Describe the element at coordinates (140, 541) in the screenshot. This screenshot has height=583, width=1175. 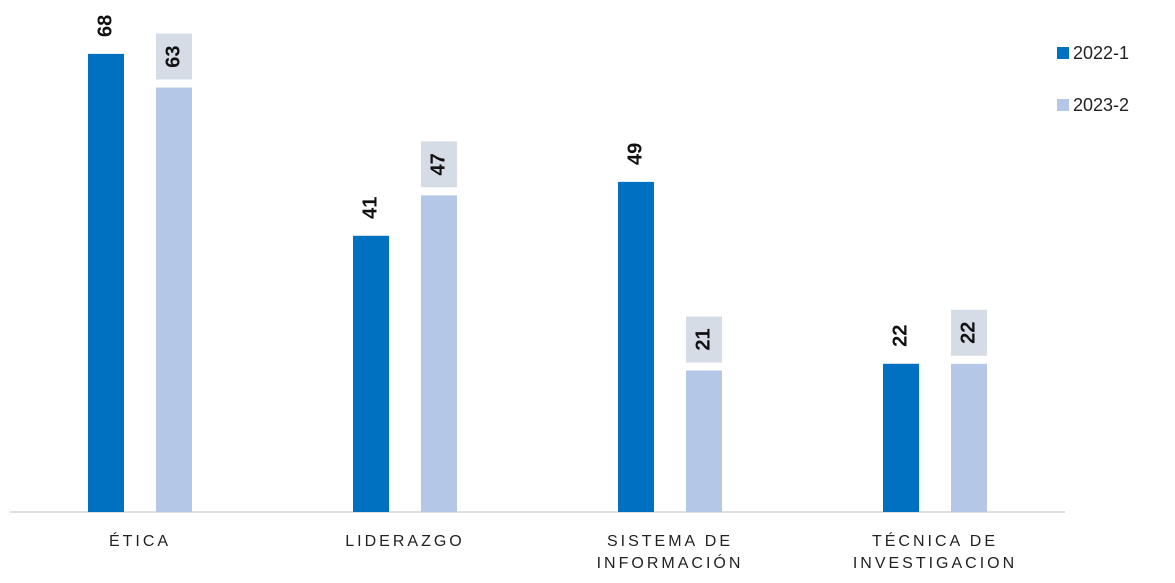
I see `x-tick-label: ÉTICA` at that location.